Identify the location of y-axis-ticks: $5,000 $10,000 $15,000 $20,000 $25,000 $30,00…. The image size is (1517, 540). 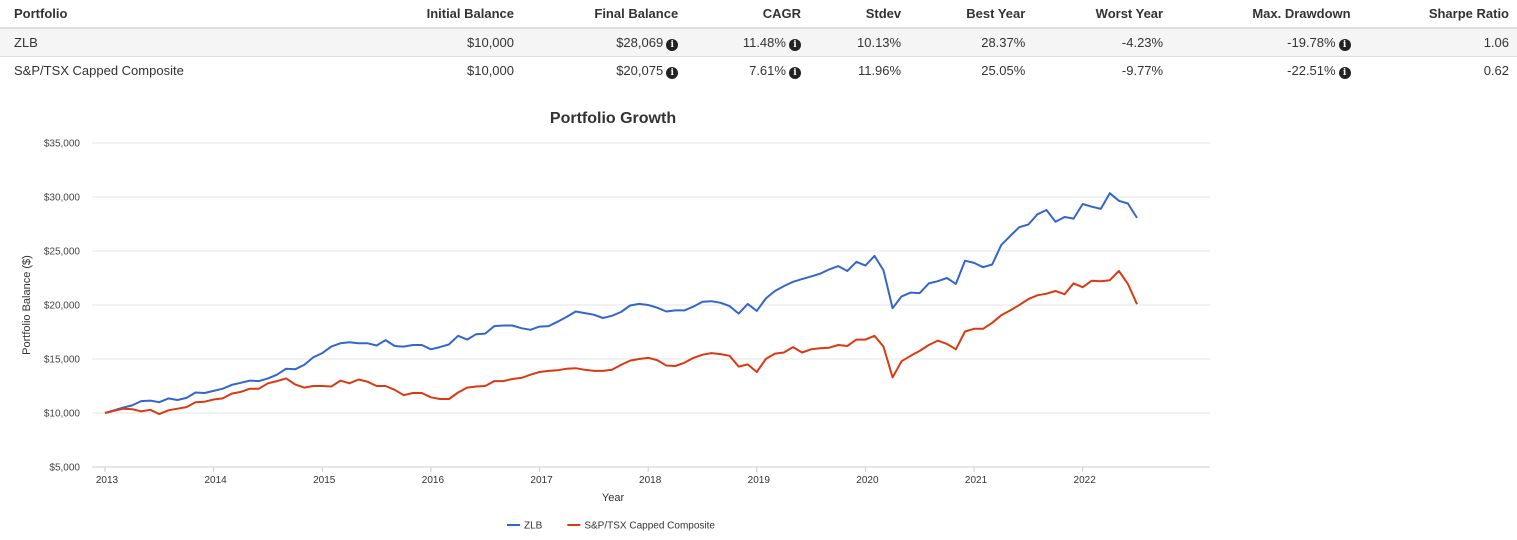
(62, 306).